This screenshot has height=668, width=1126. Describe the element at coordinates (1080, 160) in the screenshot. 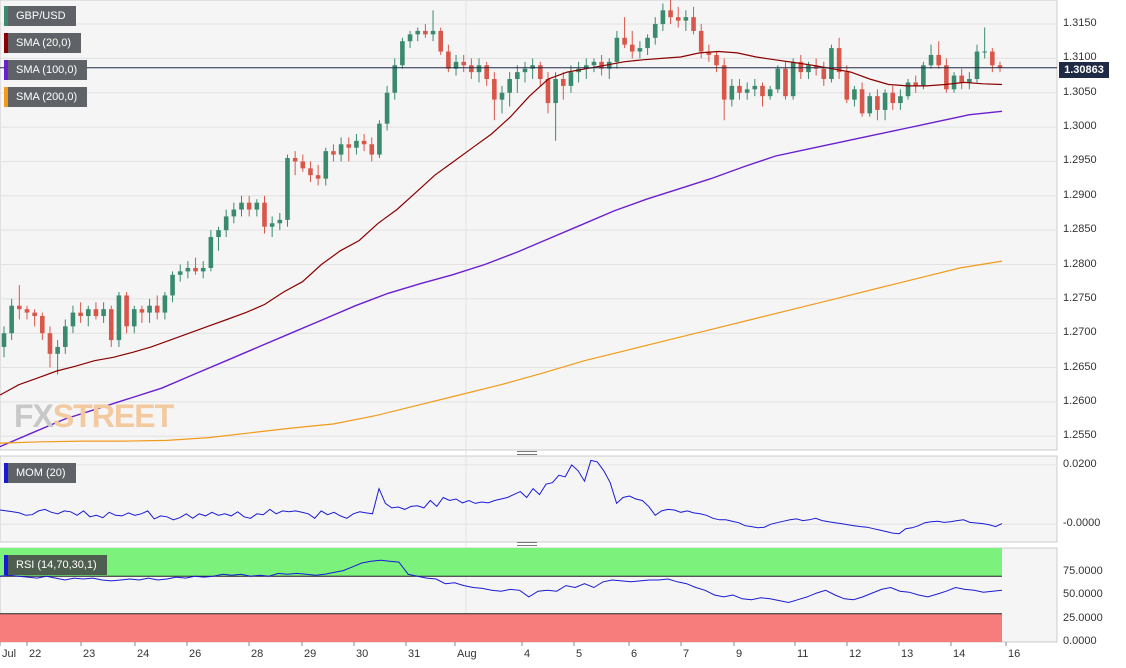

I see `price-tick-label: 1.2950` at that location.